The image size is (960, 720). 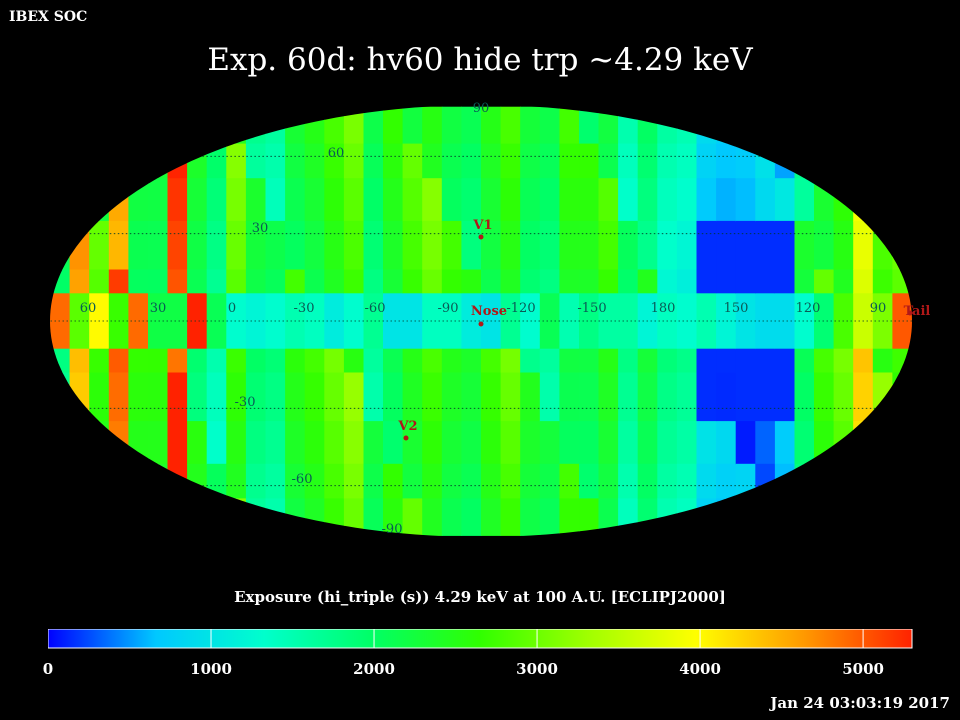 I want to click on longitude-label: 150, so click(x=736, y=308).